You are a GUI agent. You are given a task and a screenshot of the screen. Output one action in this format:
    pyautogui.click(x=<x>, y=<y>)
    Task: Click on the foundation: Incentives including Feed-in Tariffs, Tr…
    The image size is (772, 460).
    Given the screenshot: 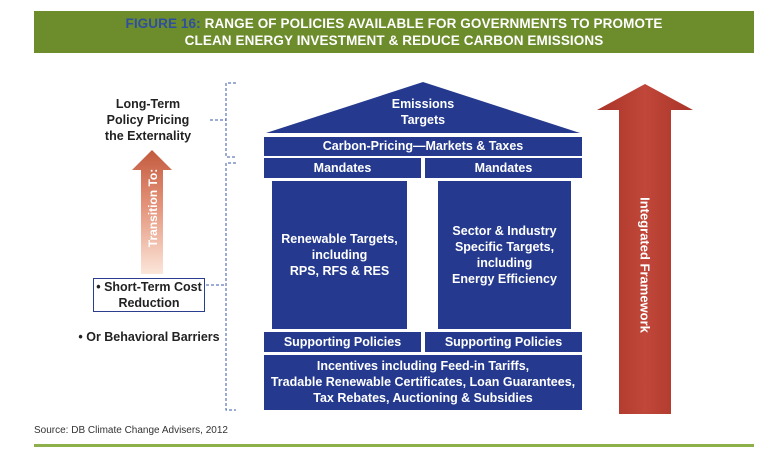 What is the action you would take?
    pyautogui.click(x=423, y=382)
    